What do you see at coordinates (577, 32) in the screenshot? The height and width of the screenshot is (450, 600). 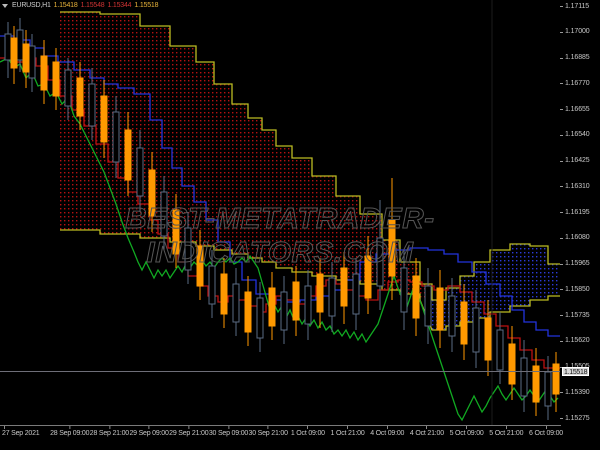 I see `price-axis-label: 1.17000` at bounding box center [577, 32].